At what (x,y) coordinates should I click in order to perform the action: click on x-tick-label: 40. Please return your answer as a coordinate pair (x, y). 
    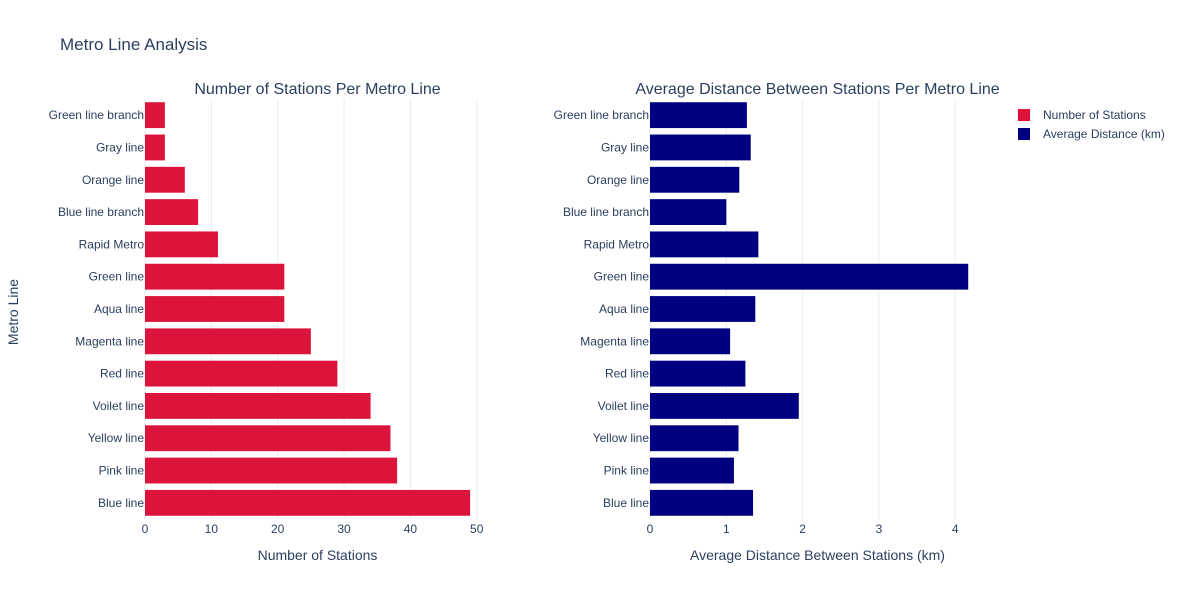
    Looking at the image, I should click on (411, 529).